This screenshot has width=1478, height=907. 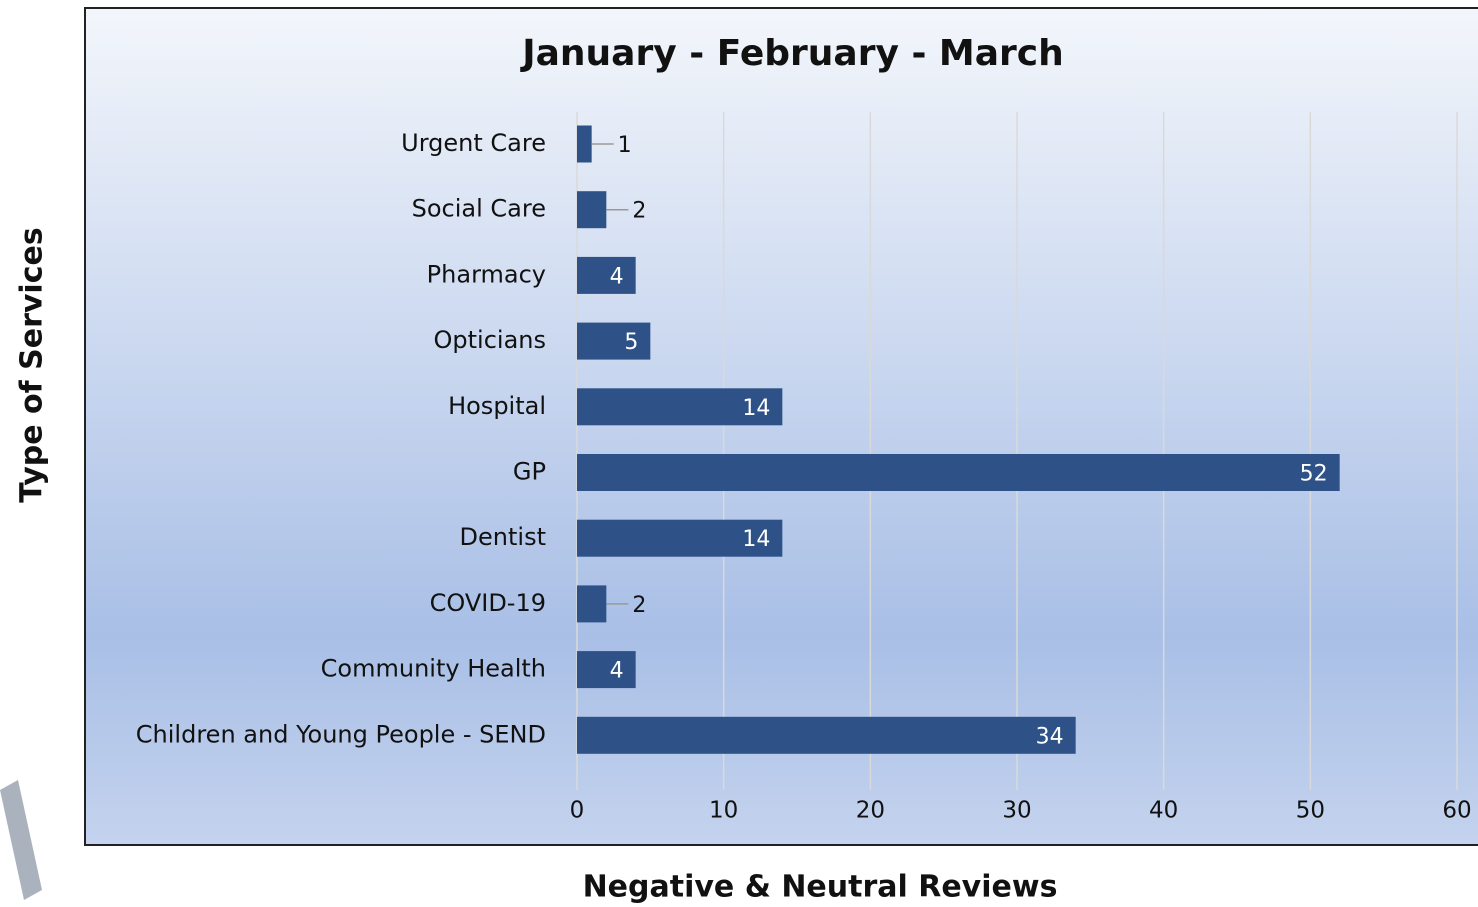 What do you see at coordinates (1050, 736) in the screenshot?
I see `data-label: 34` at bounding box center [1050, 736].